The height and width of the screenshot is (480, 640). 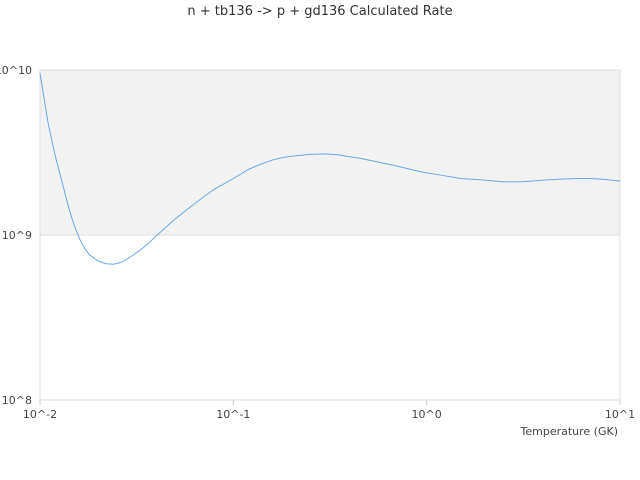 I want to click on x-axis-ticks: 10^-2 10^-1 10^0 10^1, so click(x=329, y=410).